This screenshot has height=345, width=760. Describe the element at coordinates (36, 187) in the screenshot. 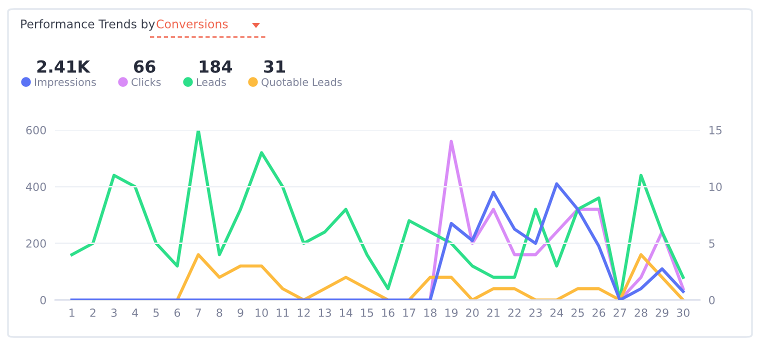

I see `y-tick-label: 400` at that location.